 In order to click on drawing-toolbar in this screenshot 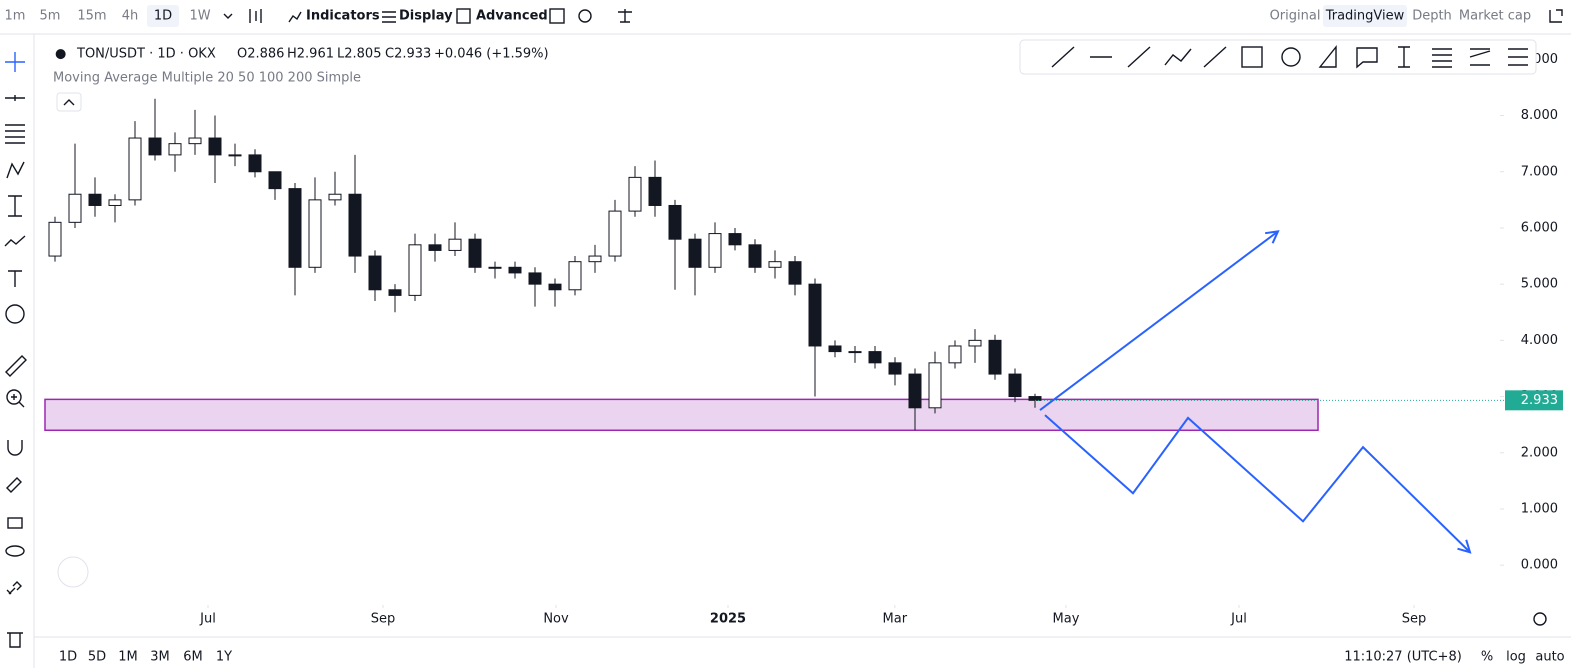, I will do `click(1278, 57)`.